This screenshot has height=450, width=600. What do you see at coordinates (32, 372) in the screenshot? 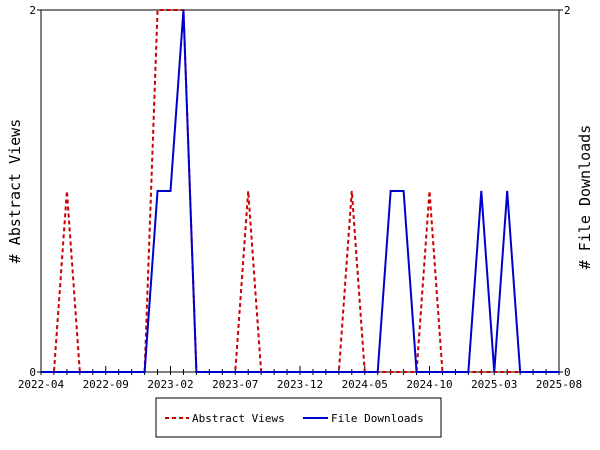
I see `left-y-tick-label: 0` at bounding box center [32, 372].